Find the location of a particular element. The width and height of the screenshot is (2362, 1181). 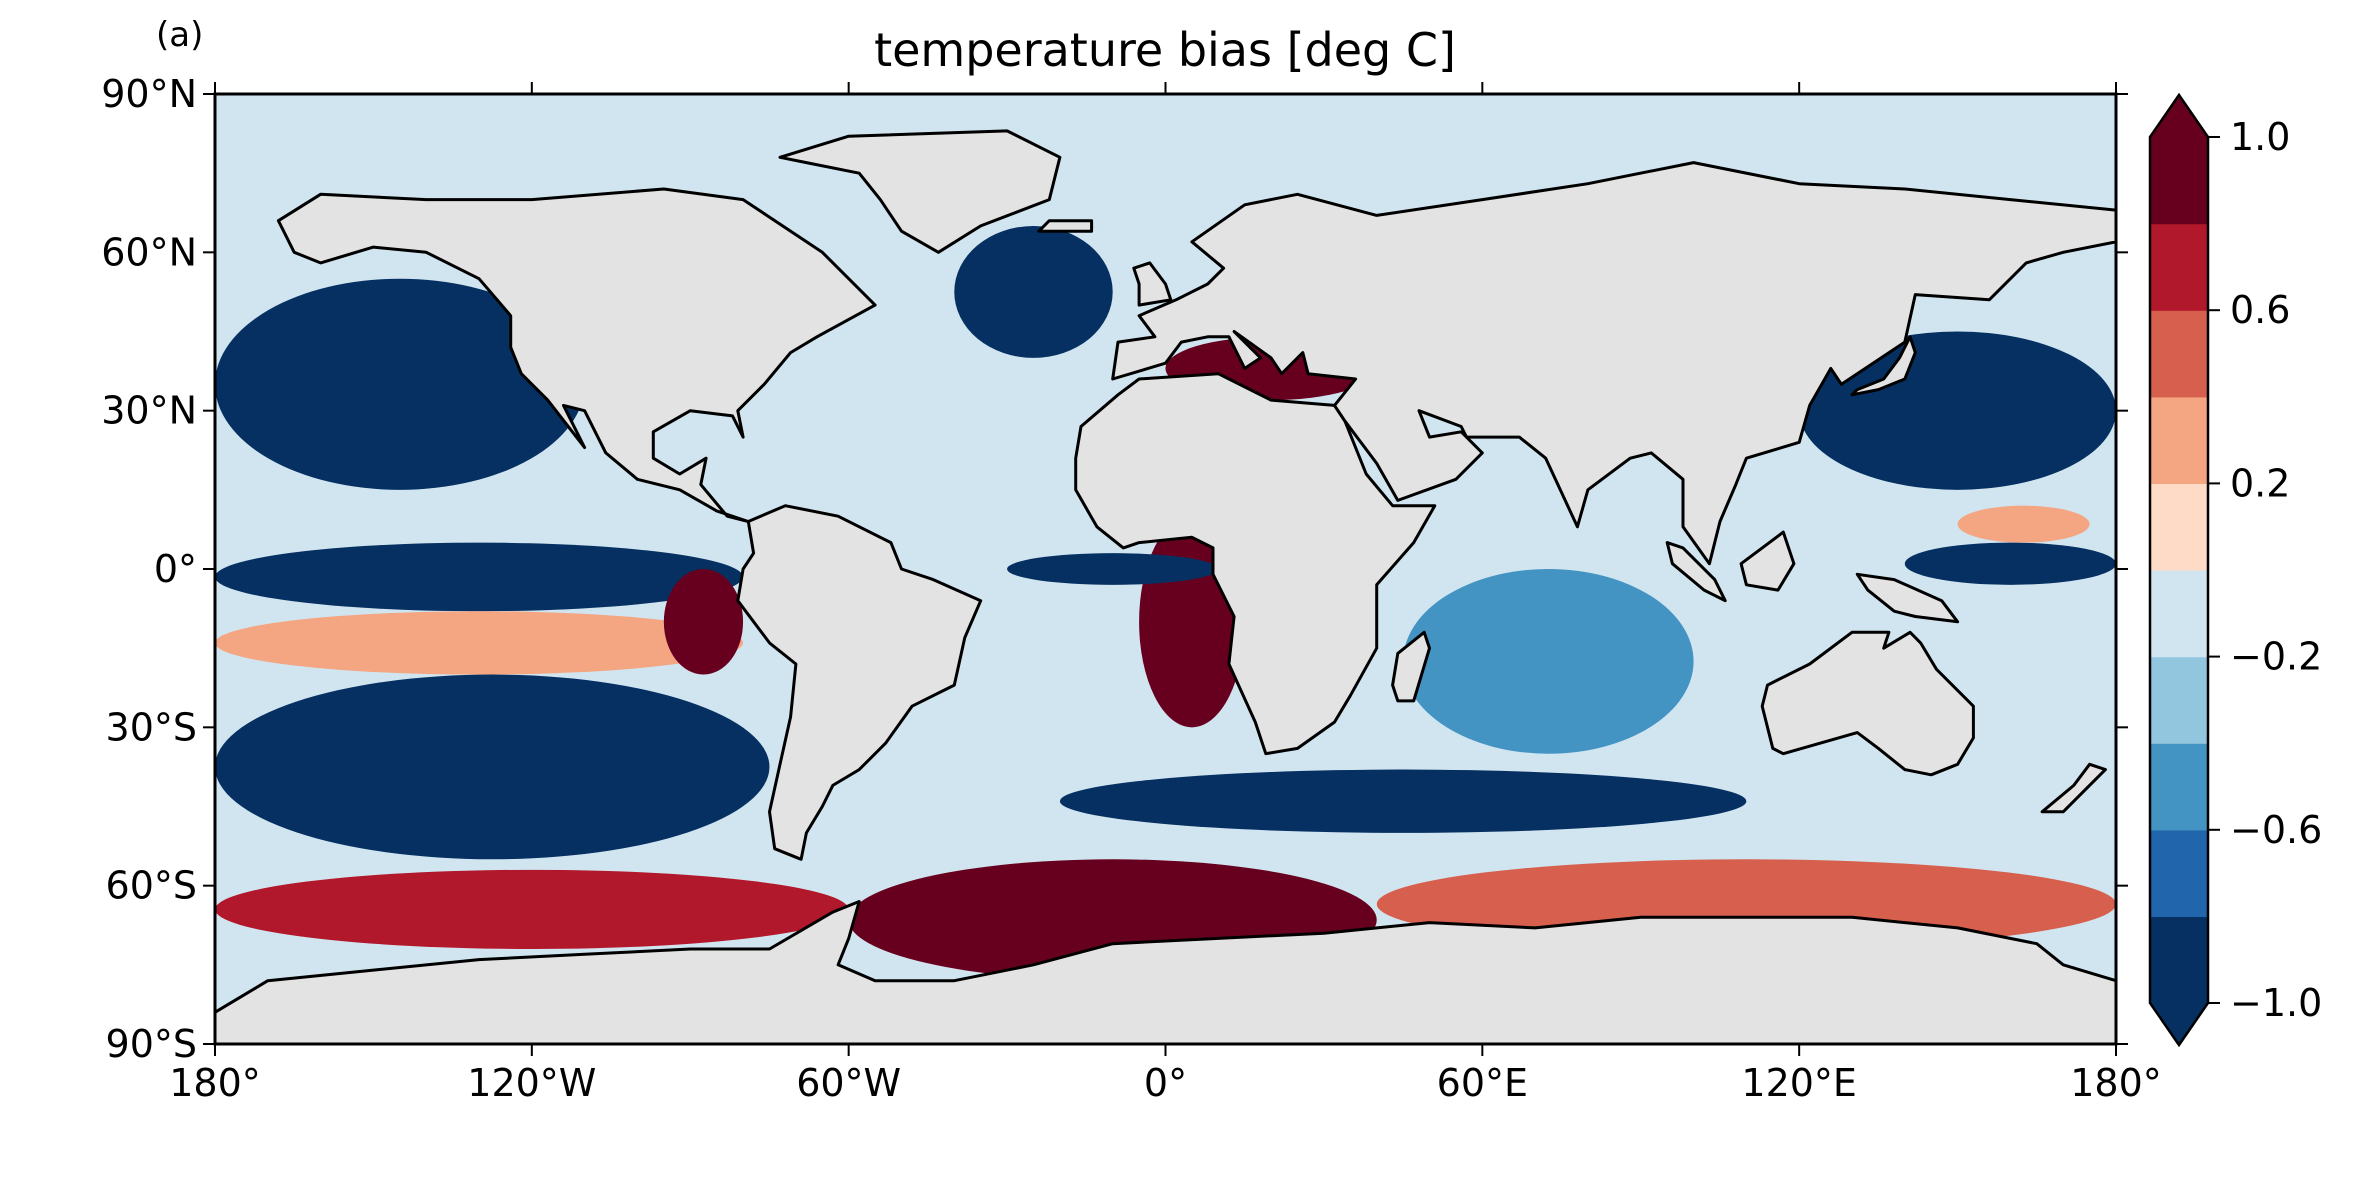

y-tick-label: 30°S is located at coordinates (151, 727).